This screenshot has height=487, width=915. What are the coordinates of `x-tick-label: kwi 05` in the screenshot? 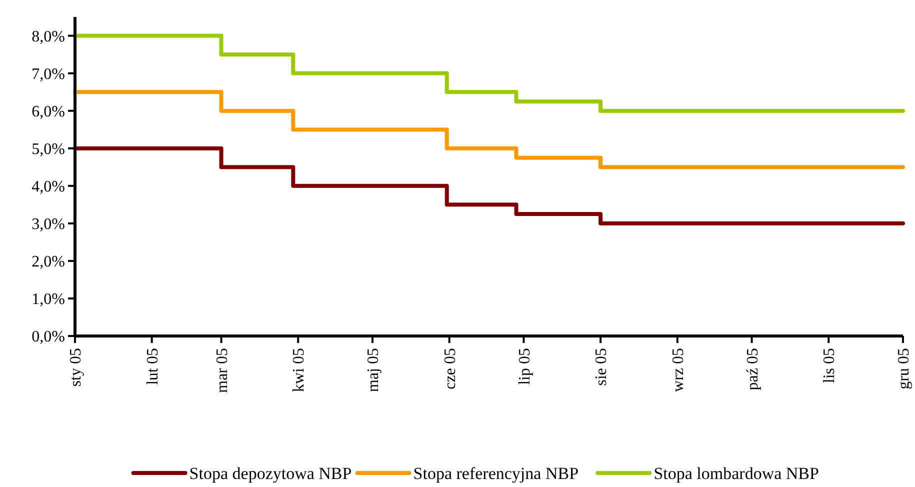 It's located at (299, 370).